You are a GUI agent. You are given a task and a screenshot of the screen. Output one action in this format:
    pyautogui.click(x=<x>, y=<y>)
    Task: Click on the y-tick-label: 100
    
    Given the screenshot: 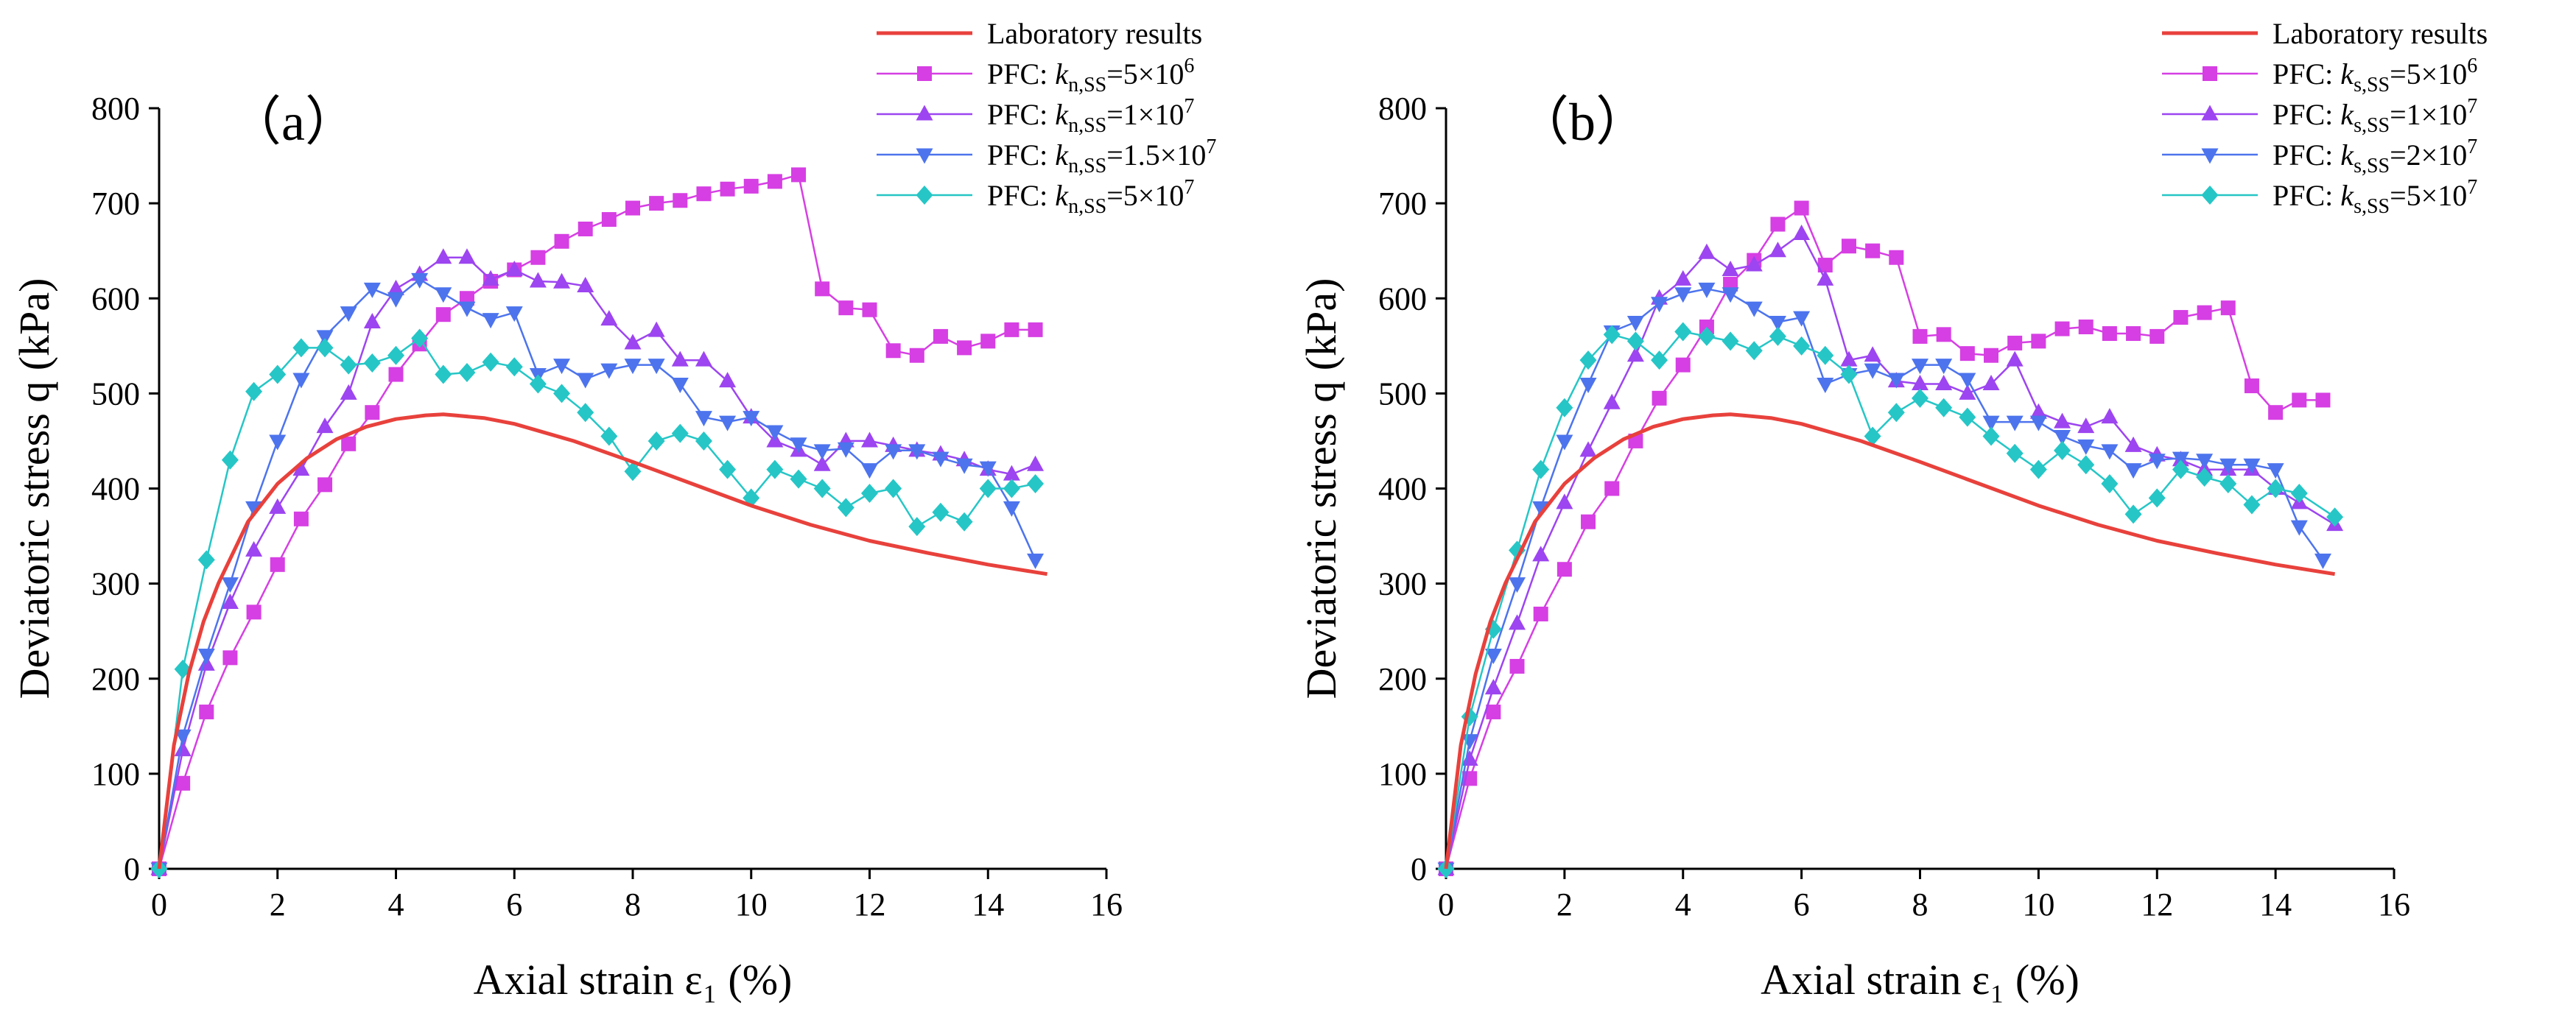 What is the action you would take?
    pyautogui.click(x=115, y=774)
    